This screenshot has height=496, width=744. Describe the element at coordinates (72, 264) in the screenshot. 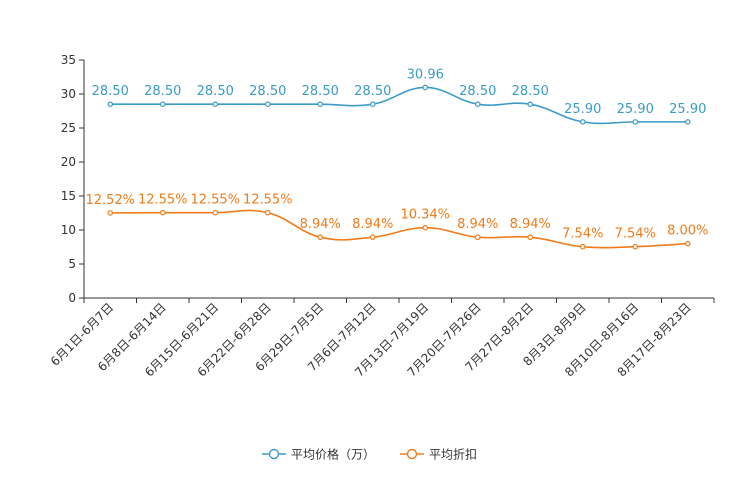

I see `y-tick-label: 5` at that location.